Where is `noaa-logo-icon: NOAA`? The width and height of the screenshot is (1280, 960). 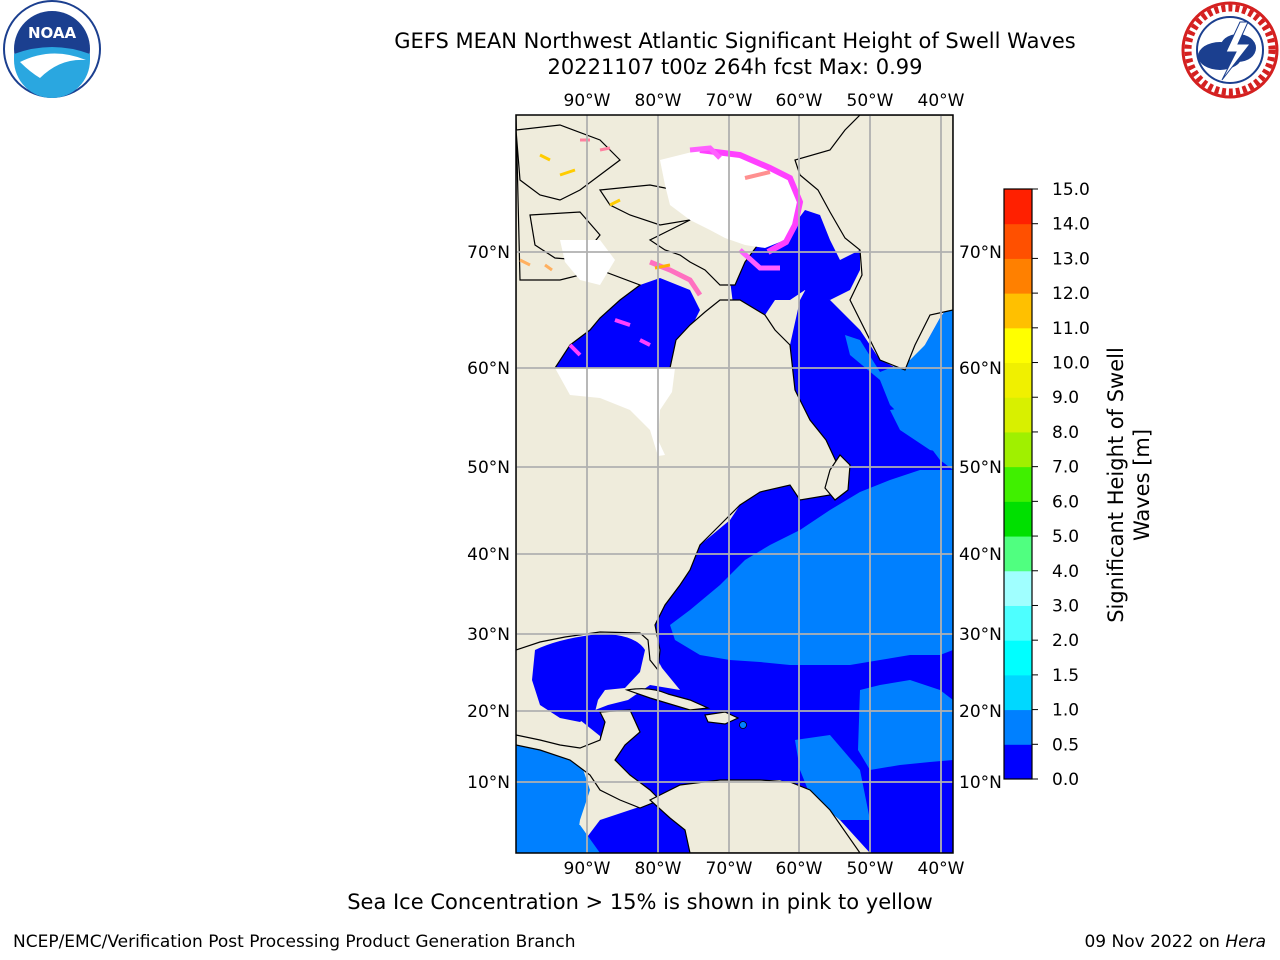
noaa-logo-icon: NOAA is located at coordinates (52, 49).